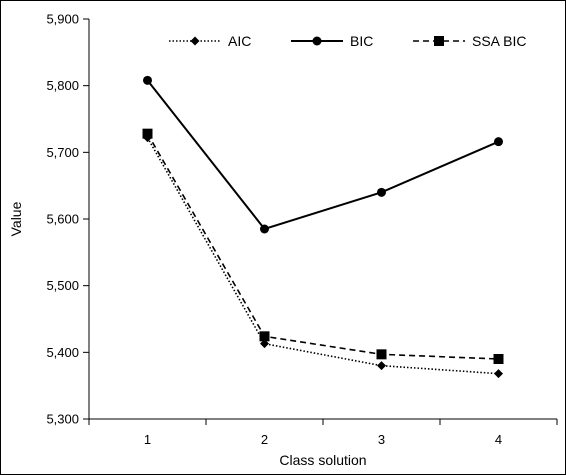  Describe the element at coordinates (195, 41) in the screenshot. I see `legend-marker-aic` at that location.